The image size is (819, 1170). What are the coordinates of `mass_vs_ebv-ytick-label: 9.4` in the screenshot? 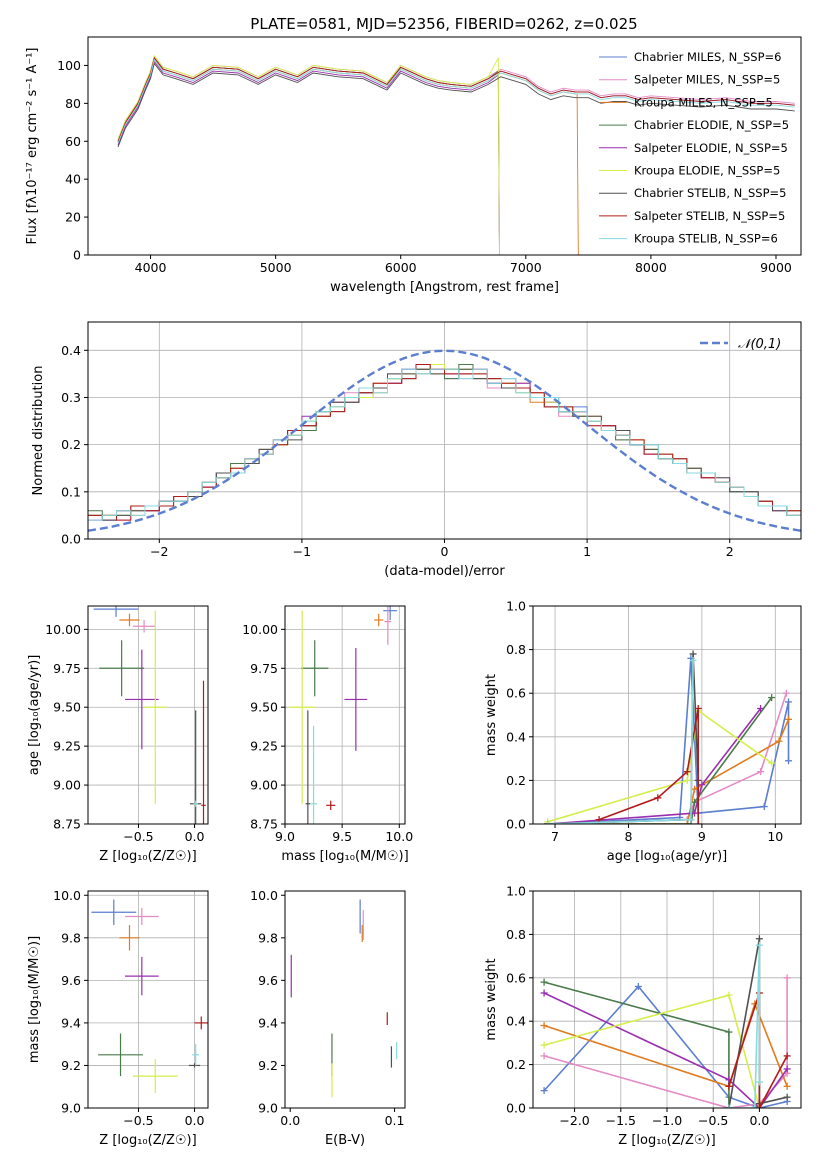 It's located at (268, 1022).